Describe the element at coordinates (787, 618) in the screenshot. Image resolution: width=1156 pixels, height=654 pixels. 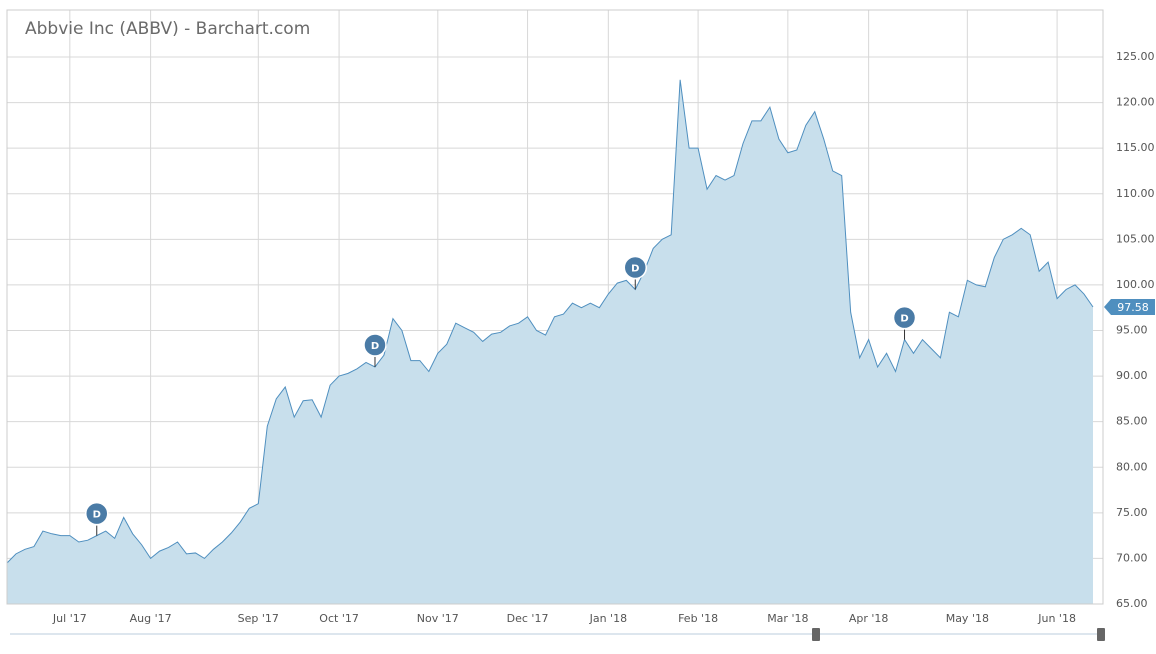
I see `x-tick-label: Mar '18` at that location.